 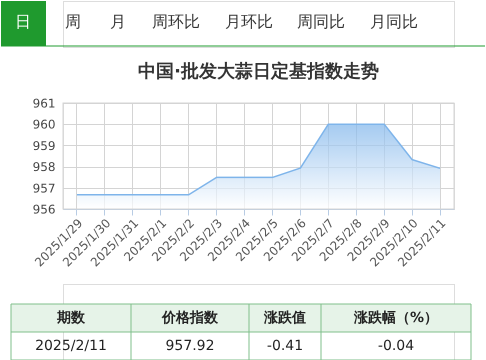 What do you see at coordinates (44, 103) in the screenshot?
I see `y-tick-label: 961` at bounding box center [44, 103].